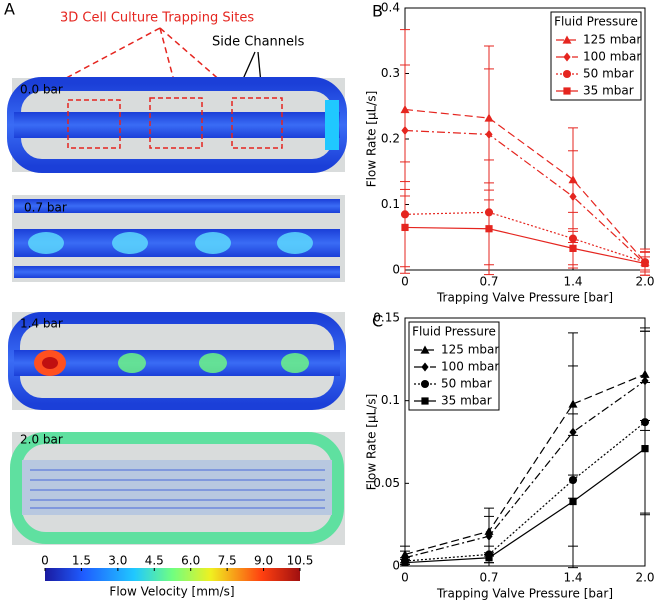 The height and width of the screenshot is (616, 661). What do you see at coordinates (390, 73) in the screenshot?
I see `y-tick-label: 0.3` at bounding box center [390, 73].